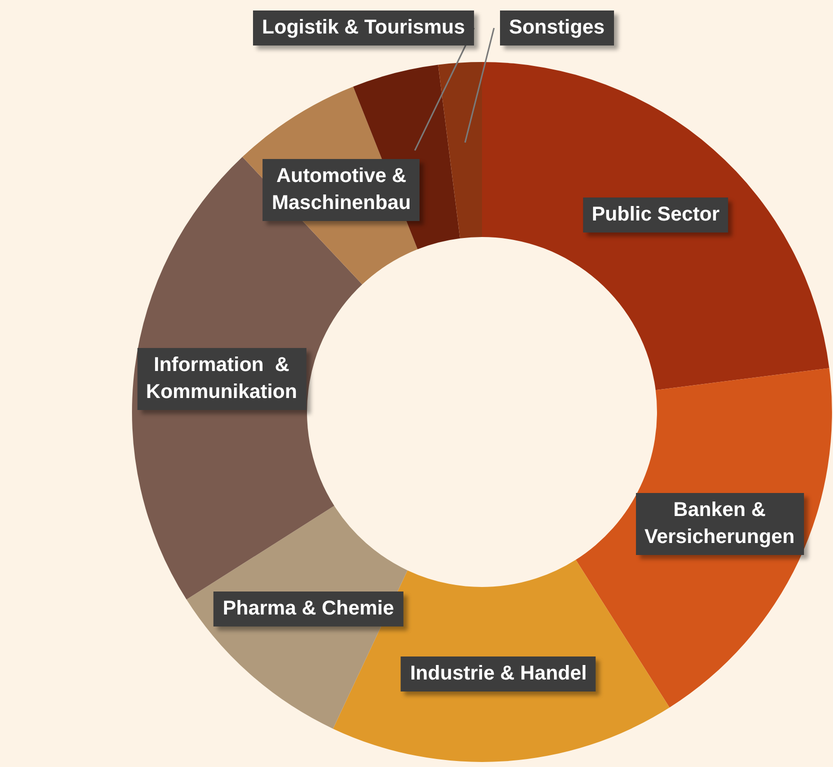  Describe the element at coordinates (221, 379) in the screenshot. I see `slice-label: Information & Kommunikation` at that location.